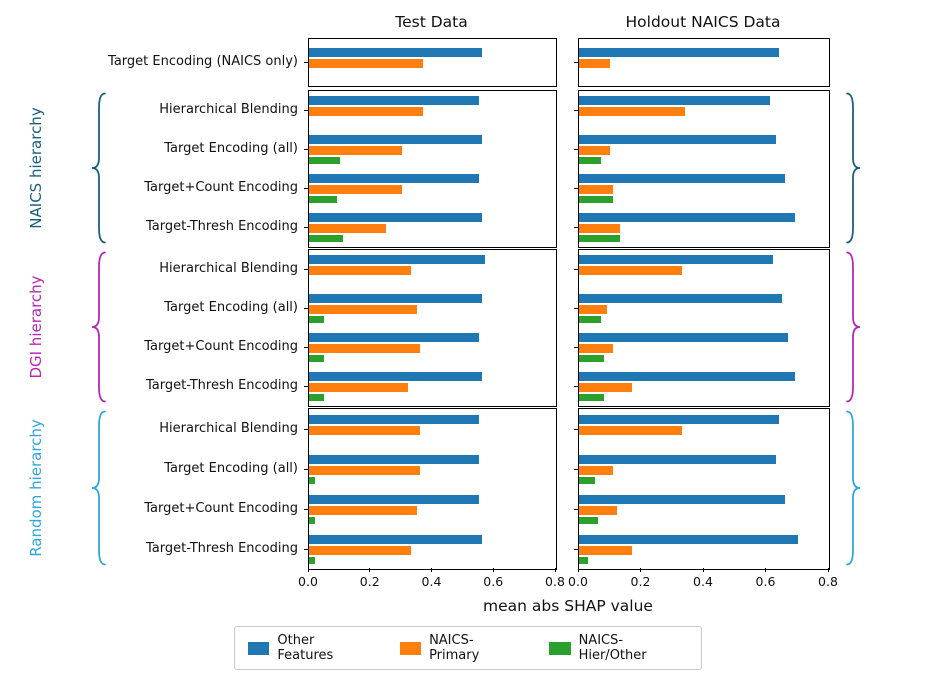  What do you see at coordinates (560, 648) in the screenshot?
I see `naics-hier-other-swatch-icon` at bounding box center [560, 648].